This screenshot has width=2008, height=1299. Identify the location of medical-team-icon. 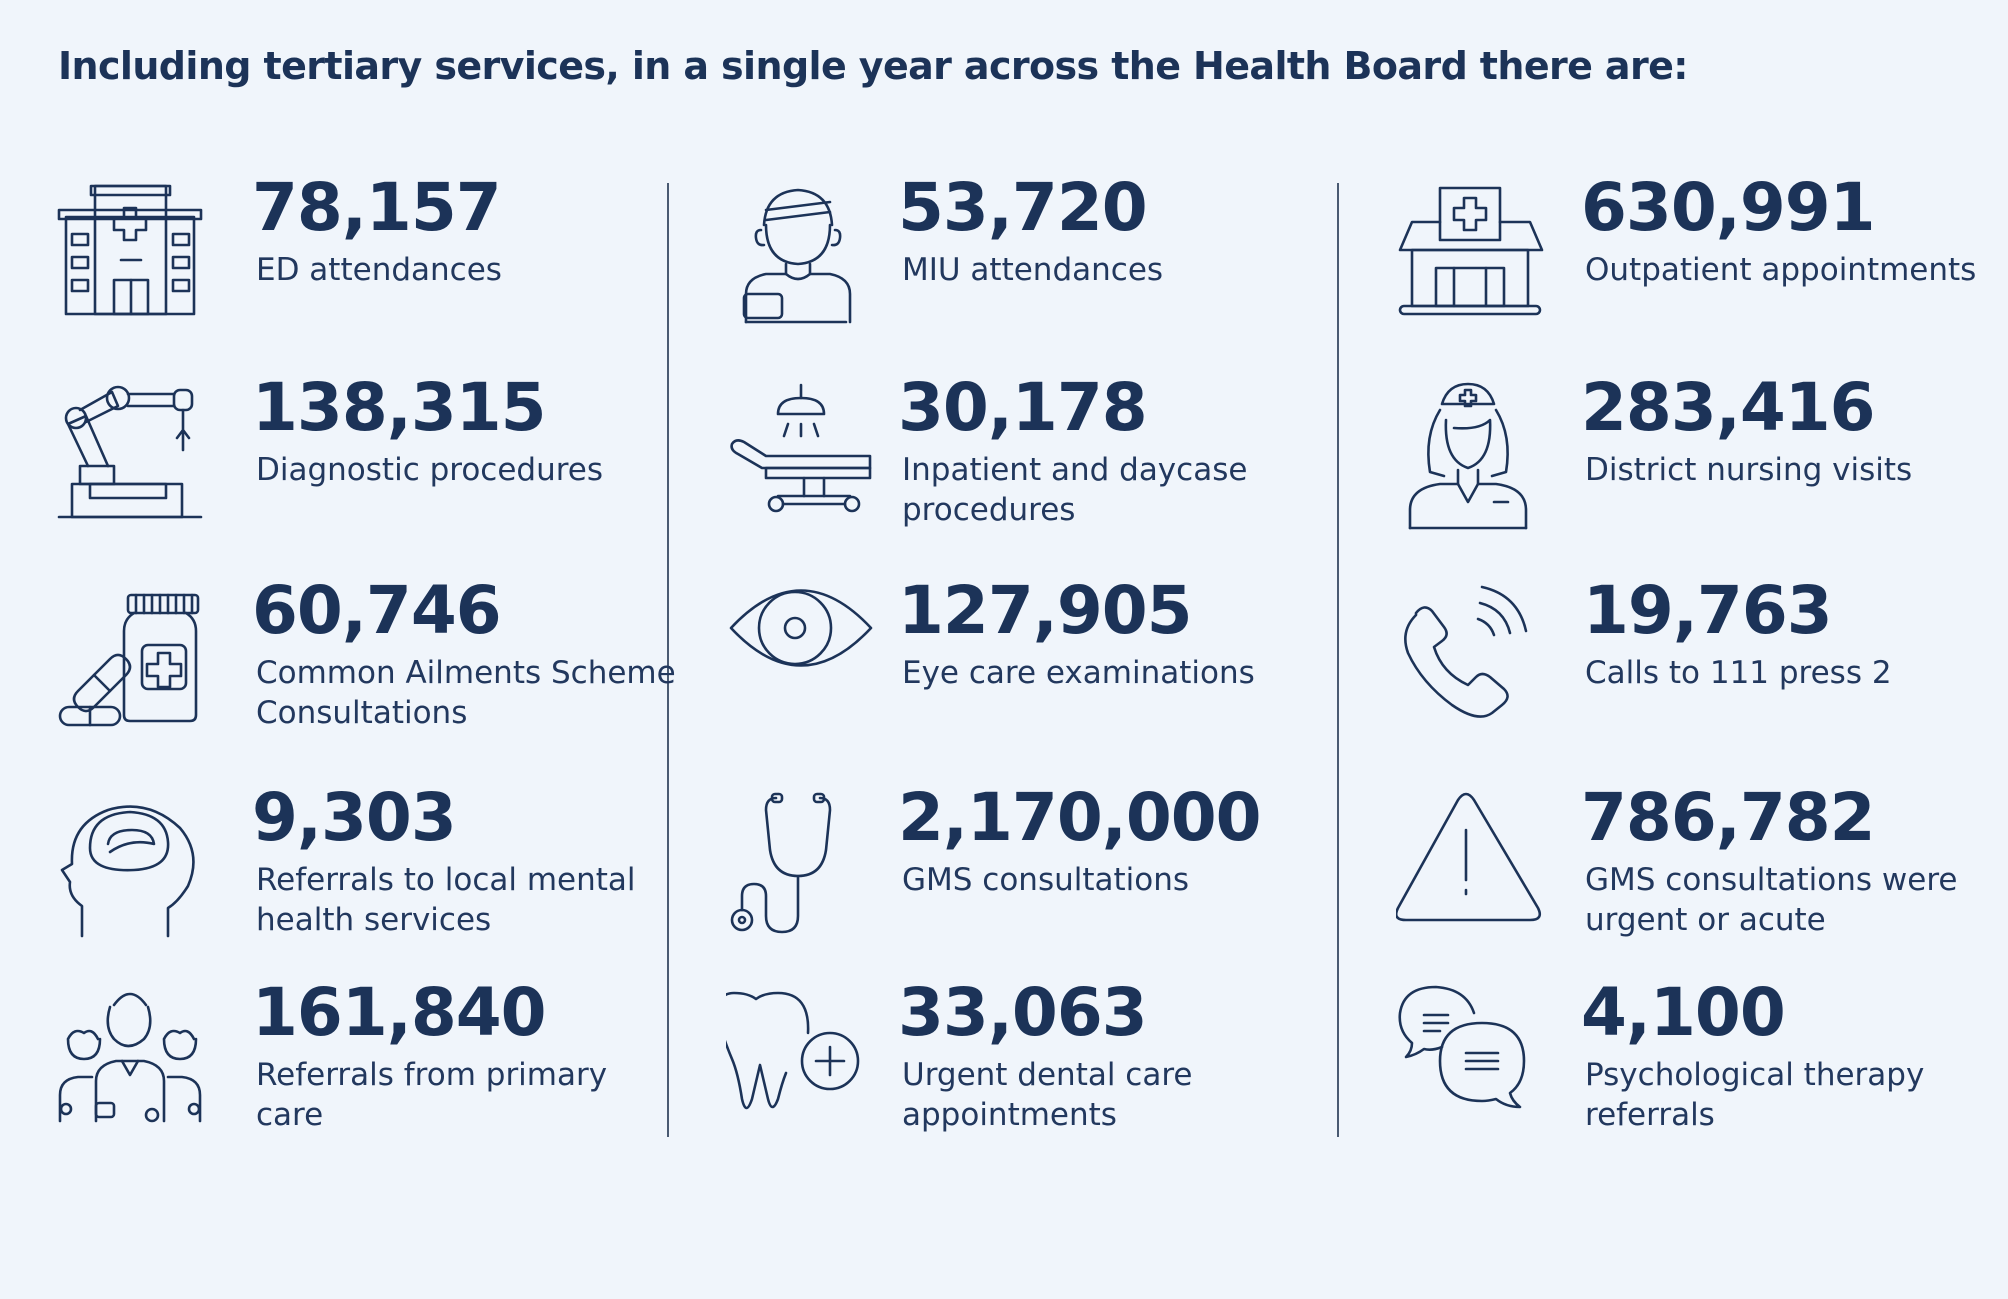
(131, 1060).